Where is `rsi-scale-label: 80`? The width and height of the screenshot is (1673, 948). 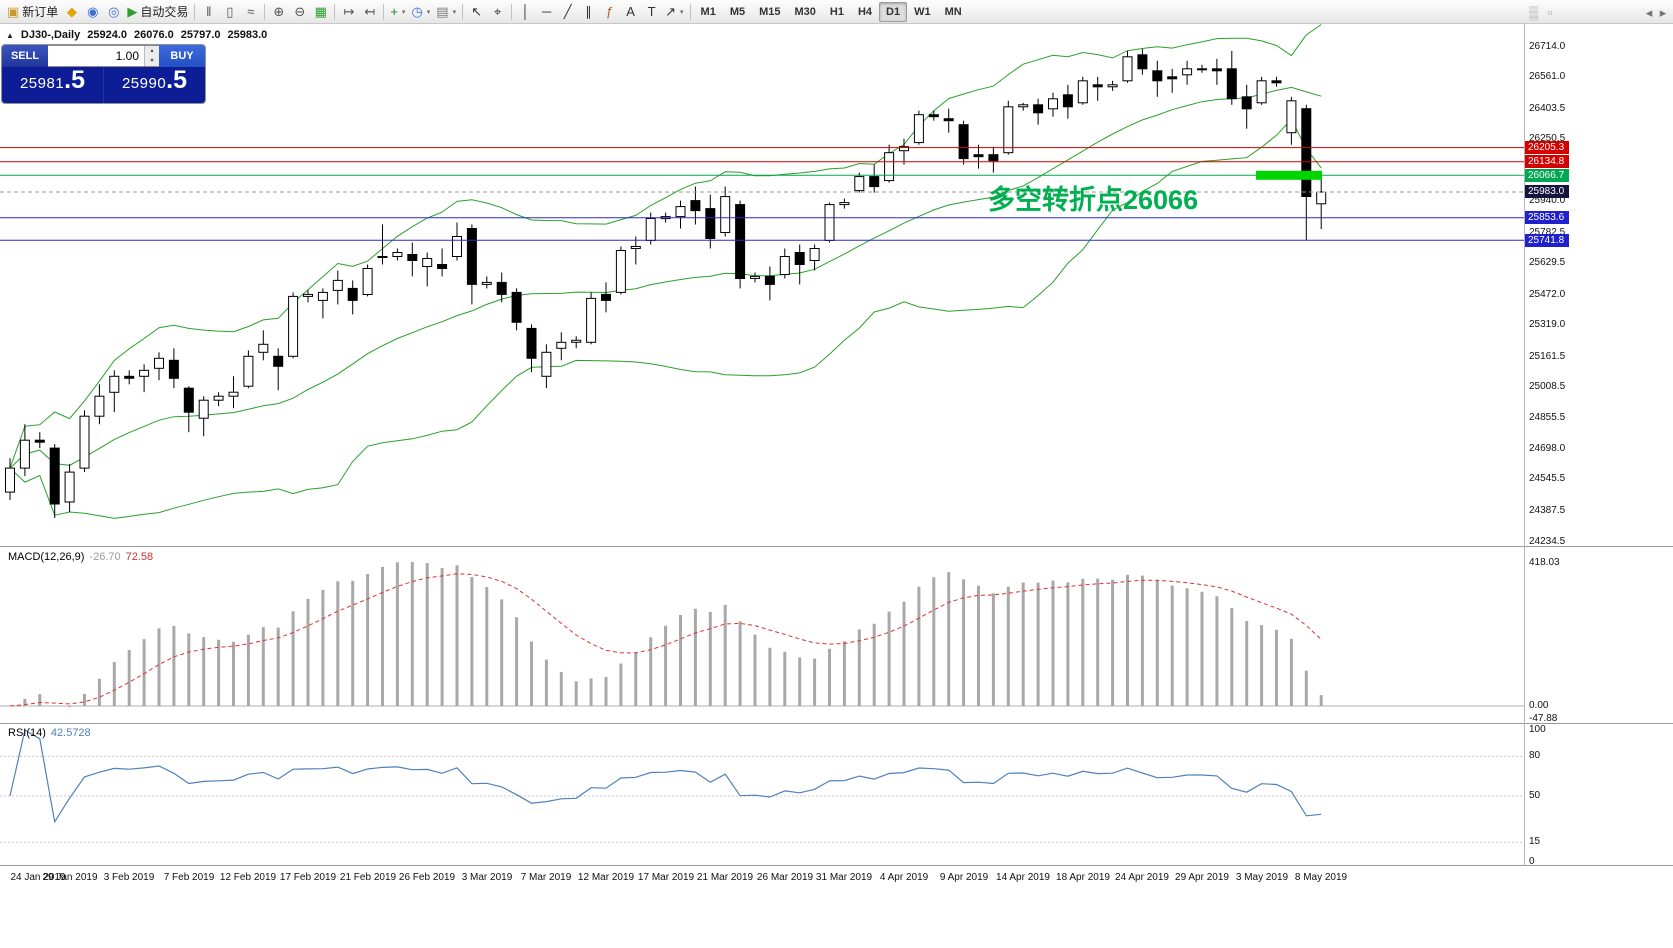
rsi-scale-label: 80 is located at coordinates (1535, 755).